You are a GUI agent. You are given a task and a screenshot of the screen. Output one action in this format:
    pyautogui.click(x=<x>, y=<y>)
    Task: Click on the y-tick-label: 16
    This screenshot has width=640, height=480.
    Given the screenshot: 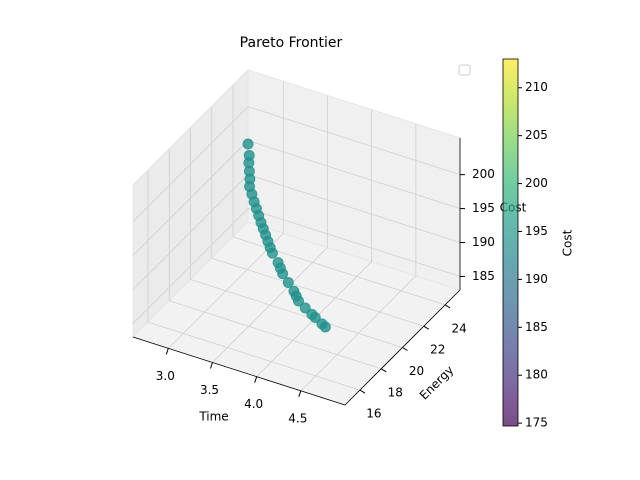 What is the action you would take?
    pyautogui.click(x=373, y=414)
    